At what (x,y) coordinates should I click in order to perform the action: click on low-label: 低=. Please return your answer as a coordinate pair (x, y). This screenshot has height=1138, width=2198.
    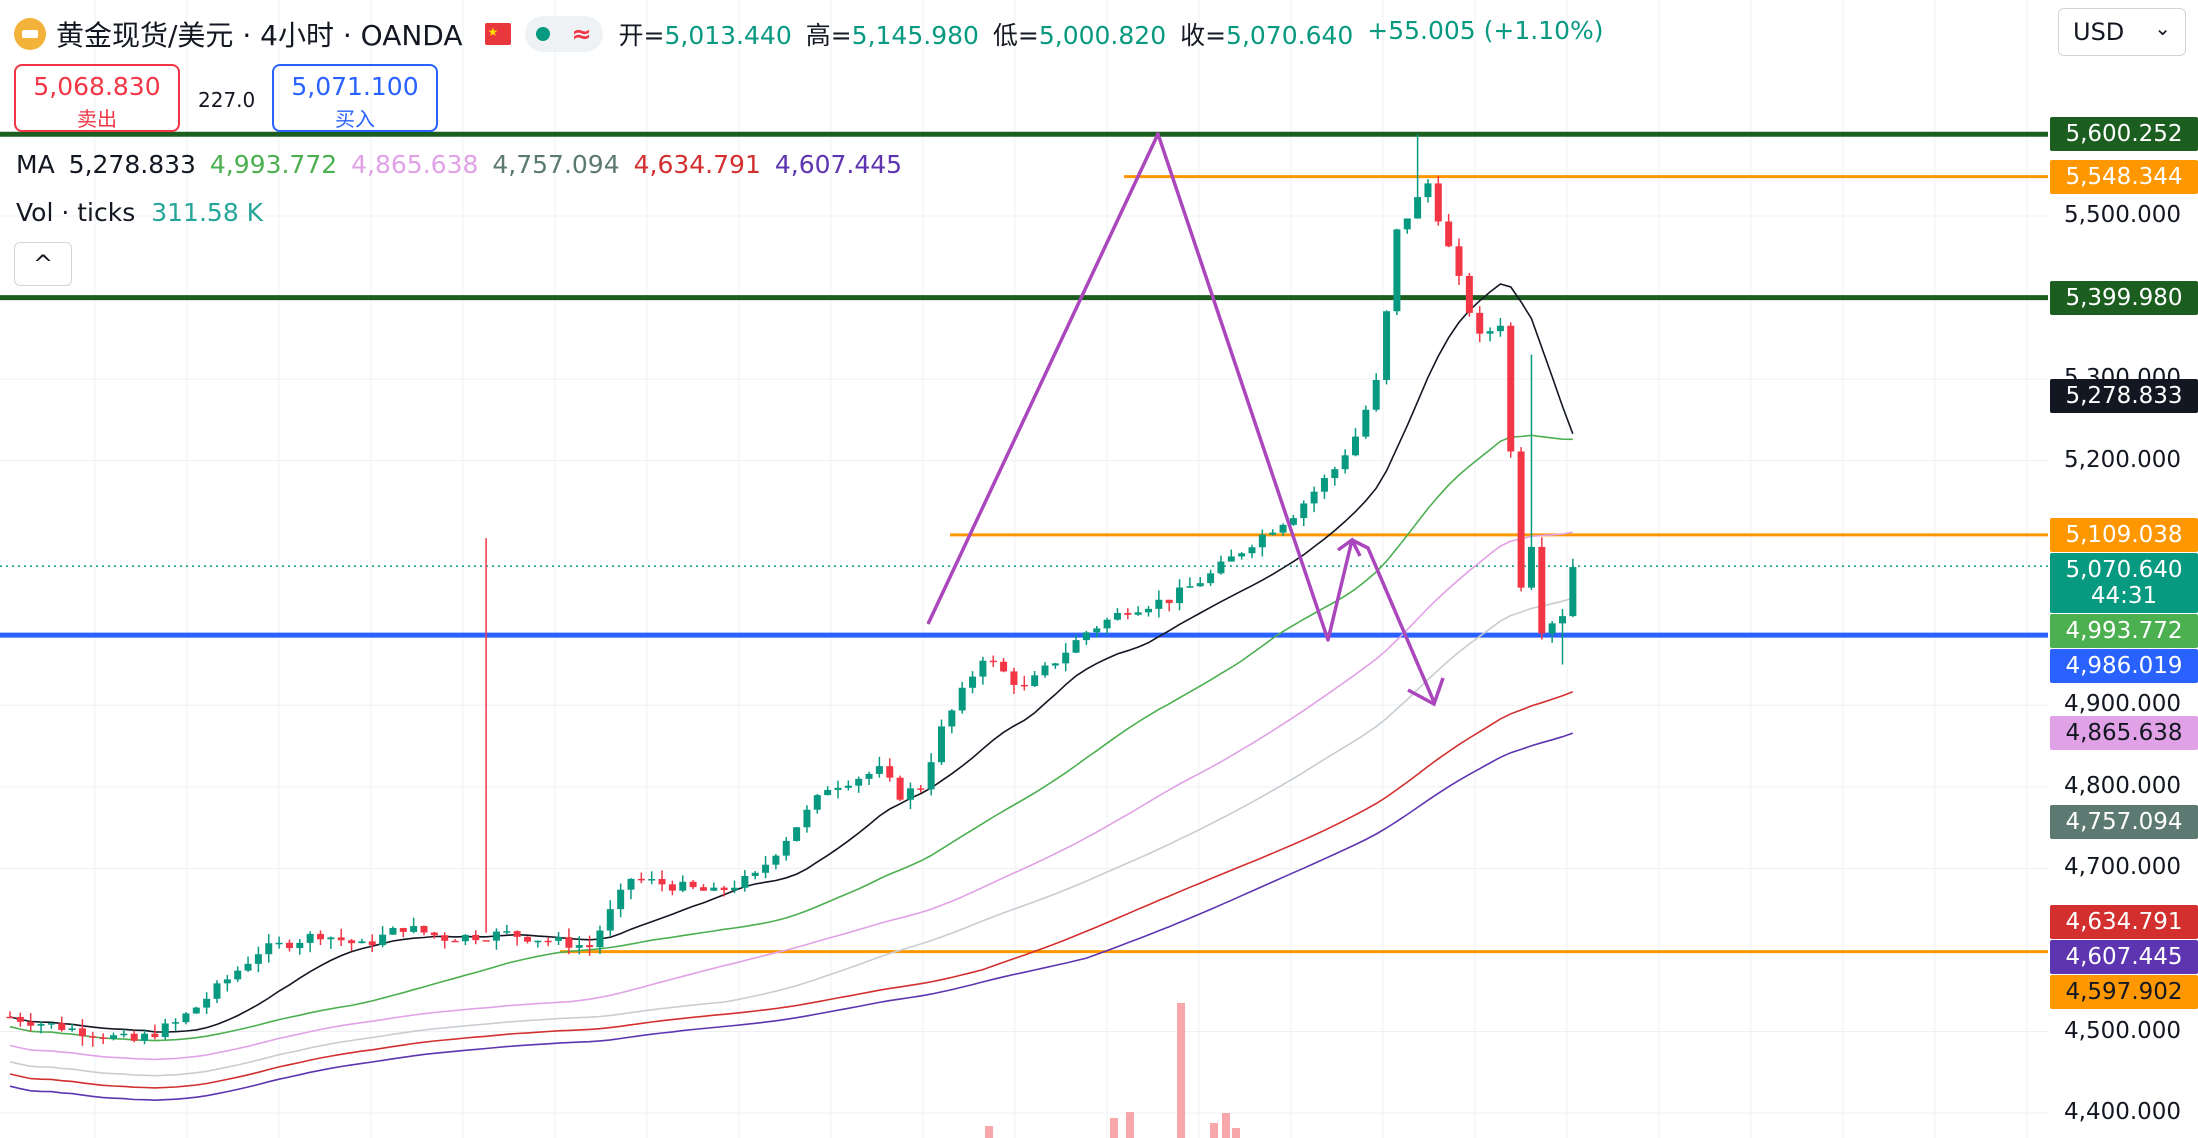
    Looking at the image, I should click on (1015, 35).